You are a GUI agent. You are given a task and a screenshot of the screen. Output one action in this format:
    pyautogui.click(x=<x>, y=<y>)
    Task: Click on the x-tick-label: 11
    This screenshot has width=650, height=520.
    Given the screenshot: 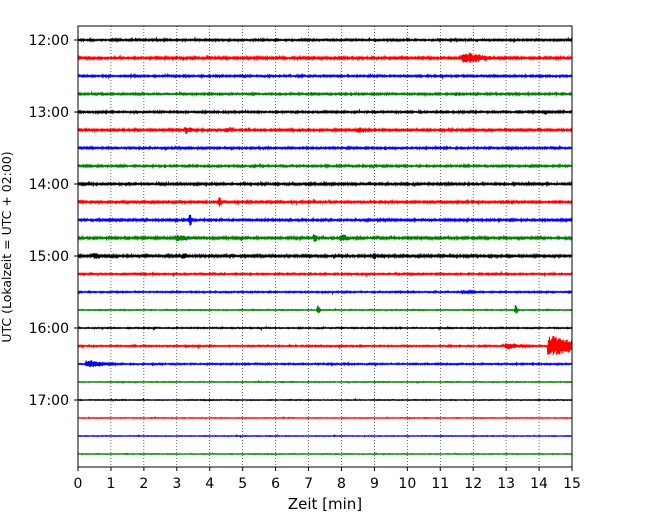 What is the action you would take?
    pyautogui.click(x=440, y=484)
    